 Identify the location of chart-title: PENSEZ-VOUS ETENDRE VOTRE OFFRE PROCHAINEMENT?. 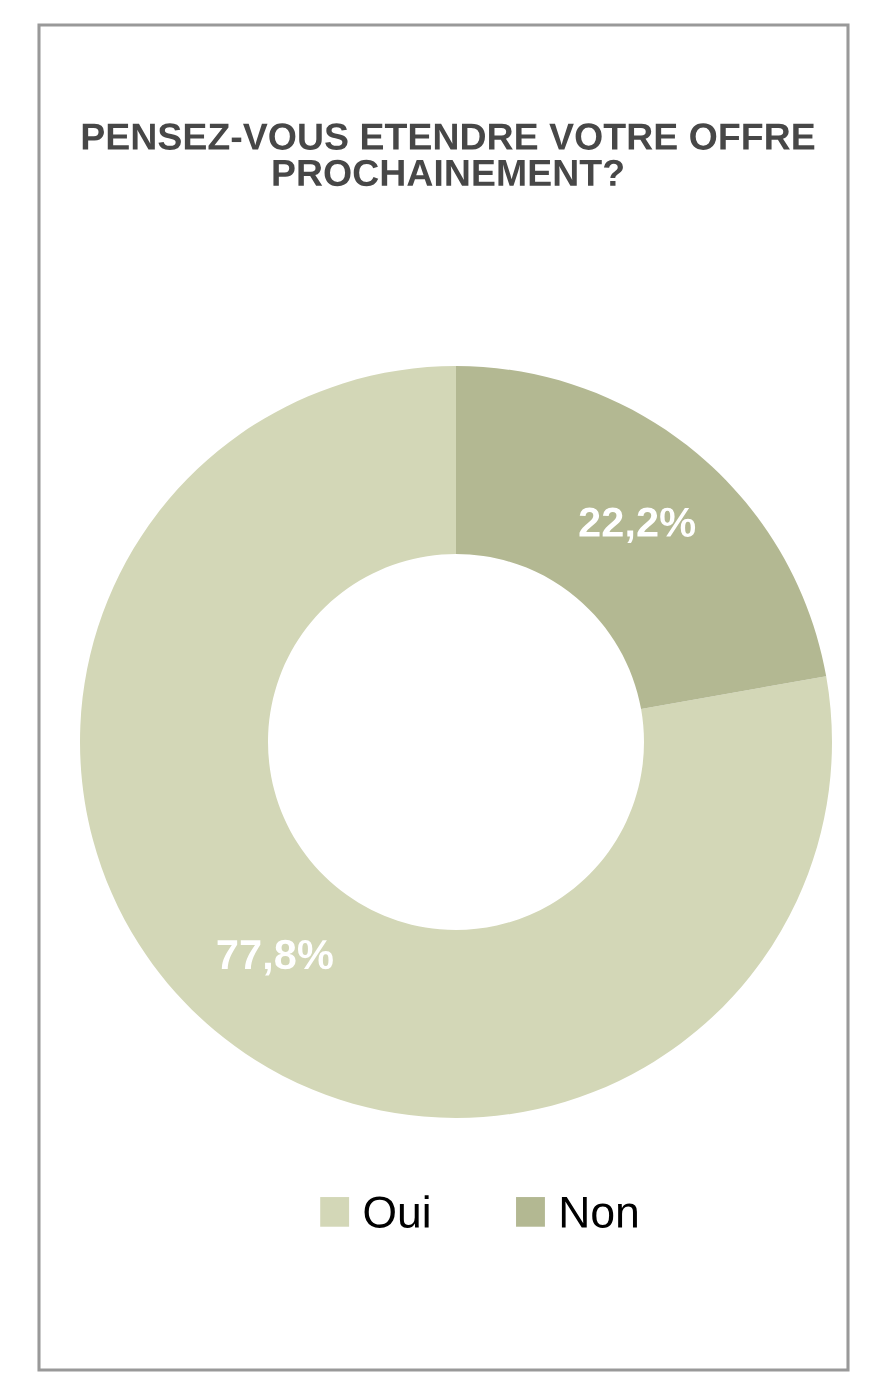
(448, 155).